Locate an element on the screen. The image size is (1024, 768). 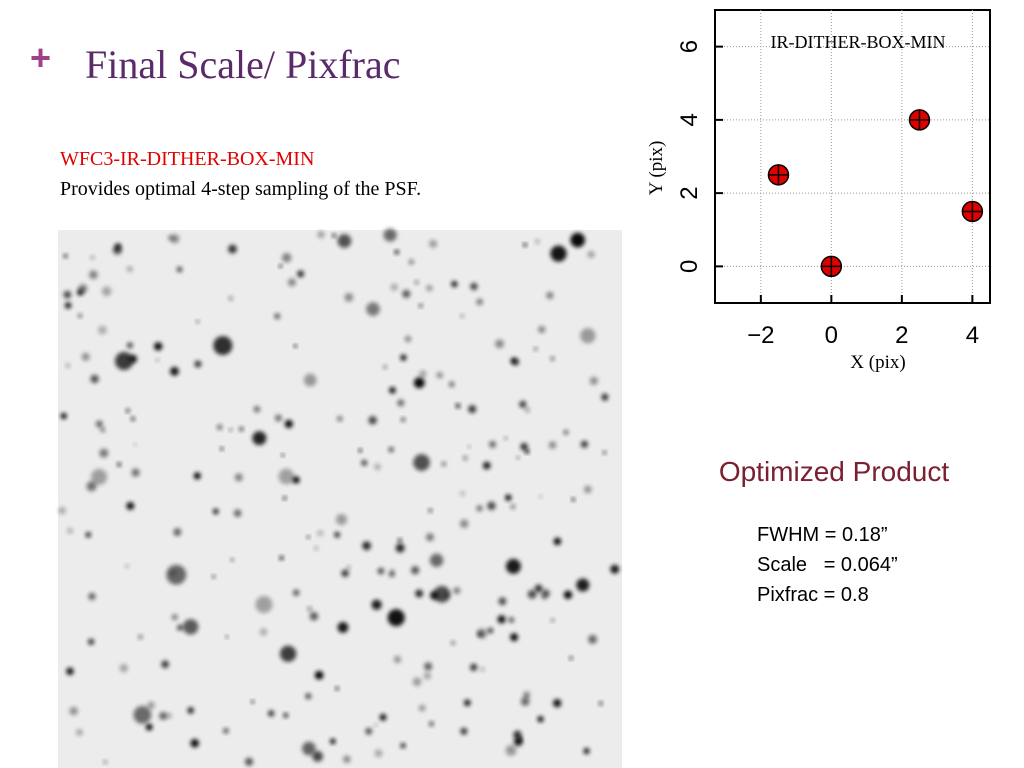
x-axis-label: X (pix) is located at coordinates (877, 362).